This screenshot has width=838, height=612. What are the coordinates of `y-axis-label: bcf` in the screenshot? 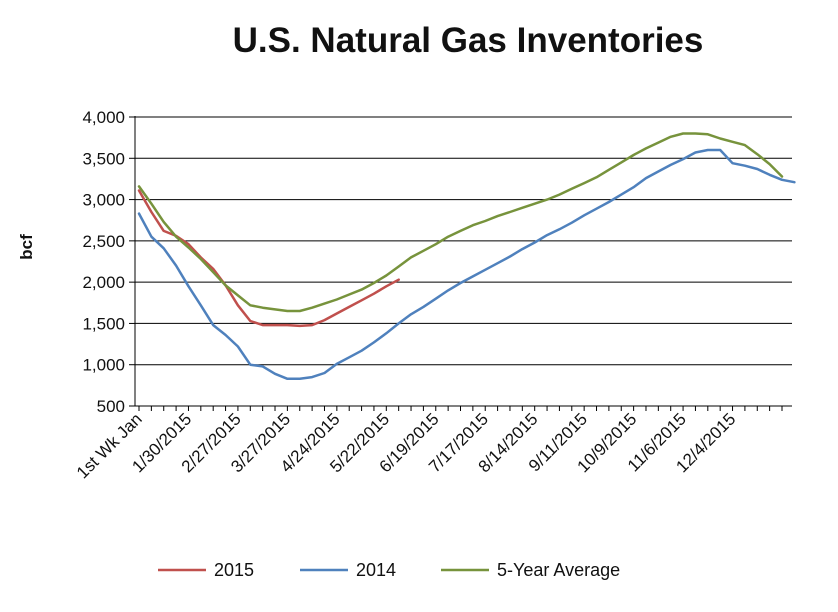 It's located at (26, 247).